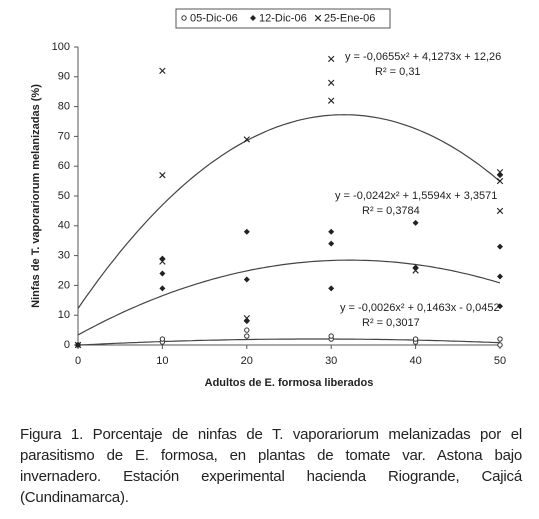 The height and width of the screenshot is (519, 539). I want to click on y-tick-label: 30, so click(64, 256).